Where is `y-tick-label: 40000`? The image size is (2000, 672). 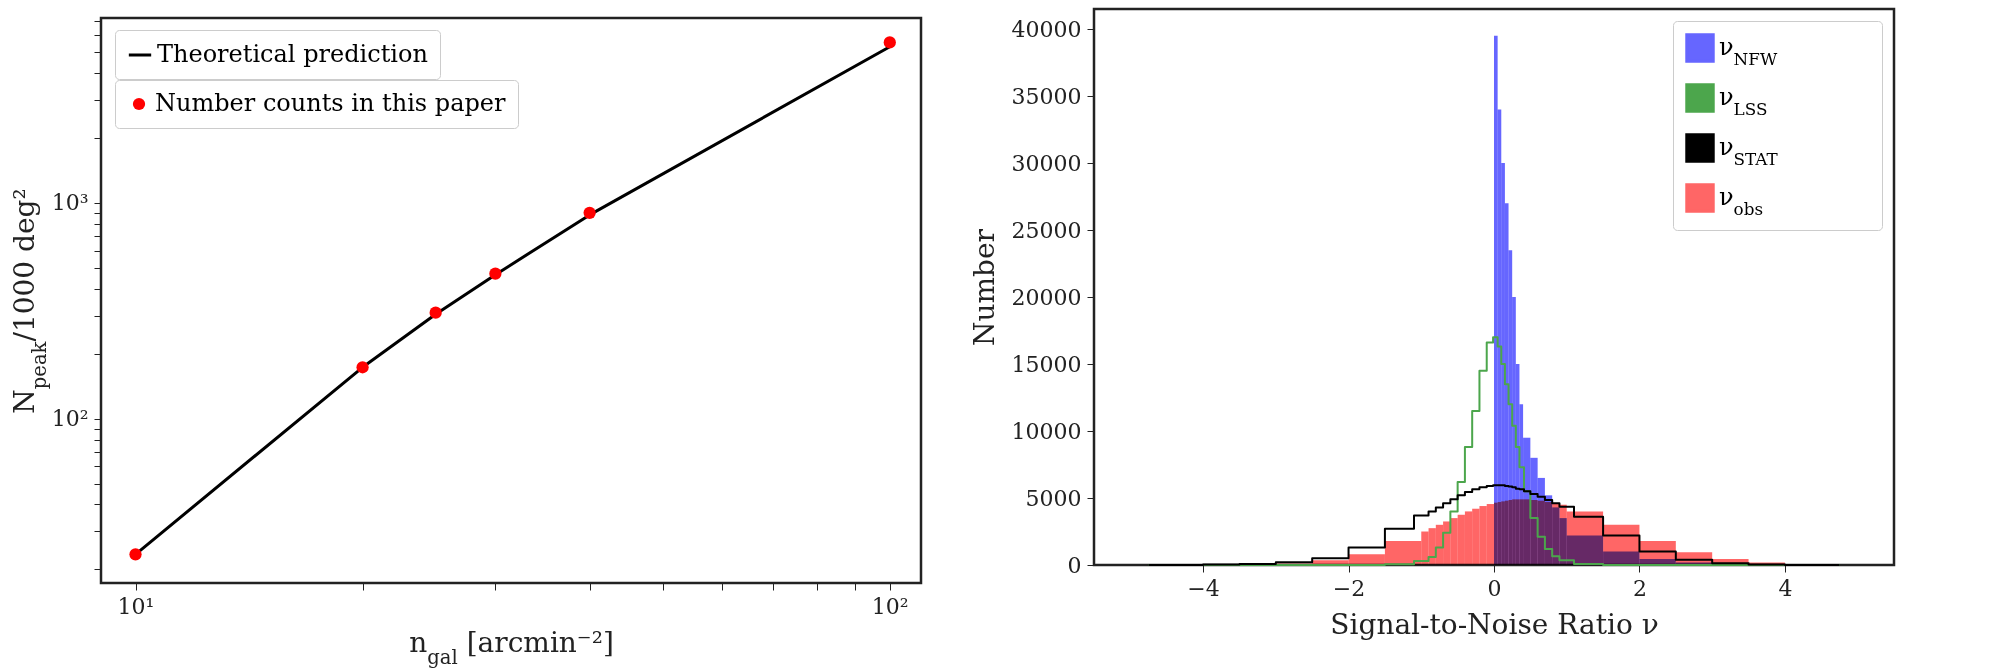
y-tick-label: 40000 is located at coordinates (1046, 29).